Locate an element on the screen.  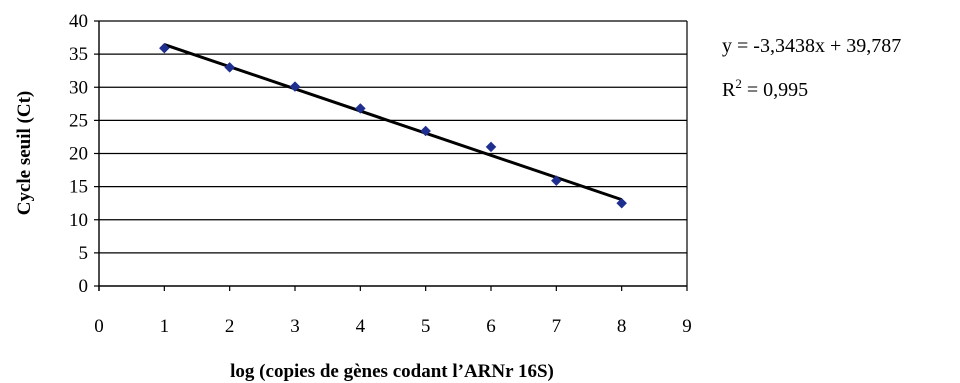
x-tick-label-0: 0 is located at coordinates (99, 326).